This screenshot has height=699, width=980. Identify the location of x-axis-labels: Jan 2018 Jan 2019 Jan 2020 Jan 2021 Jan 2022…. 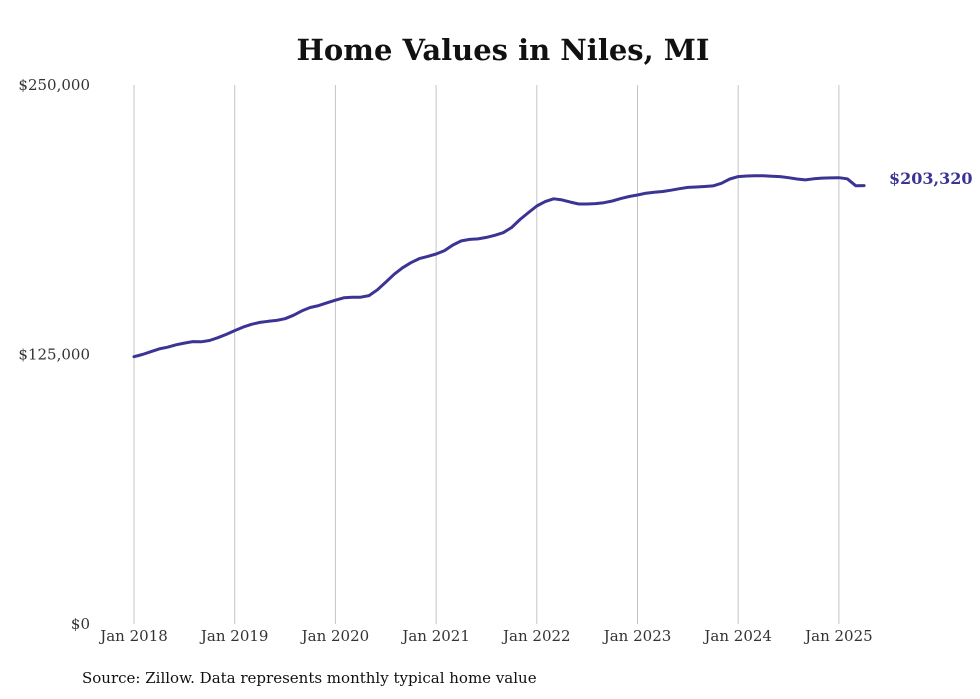
(485, 636).